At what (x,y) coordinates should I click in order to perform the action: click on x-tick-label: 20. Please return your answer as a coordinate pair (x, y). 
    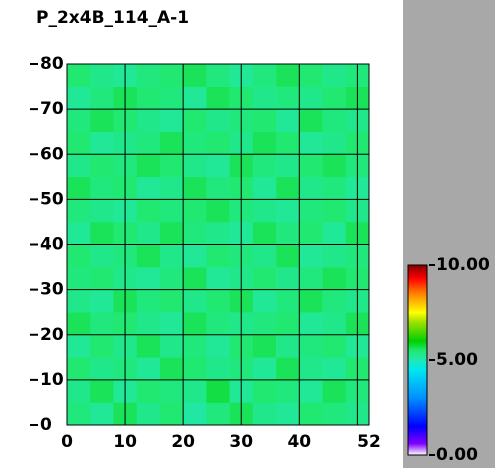
    Looking at the image, I should click on (183, 442).